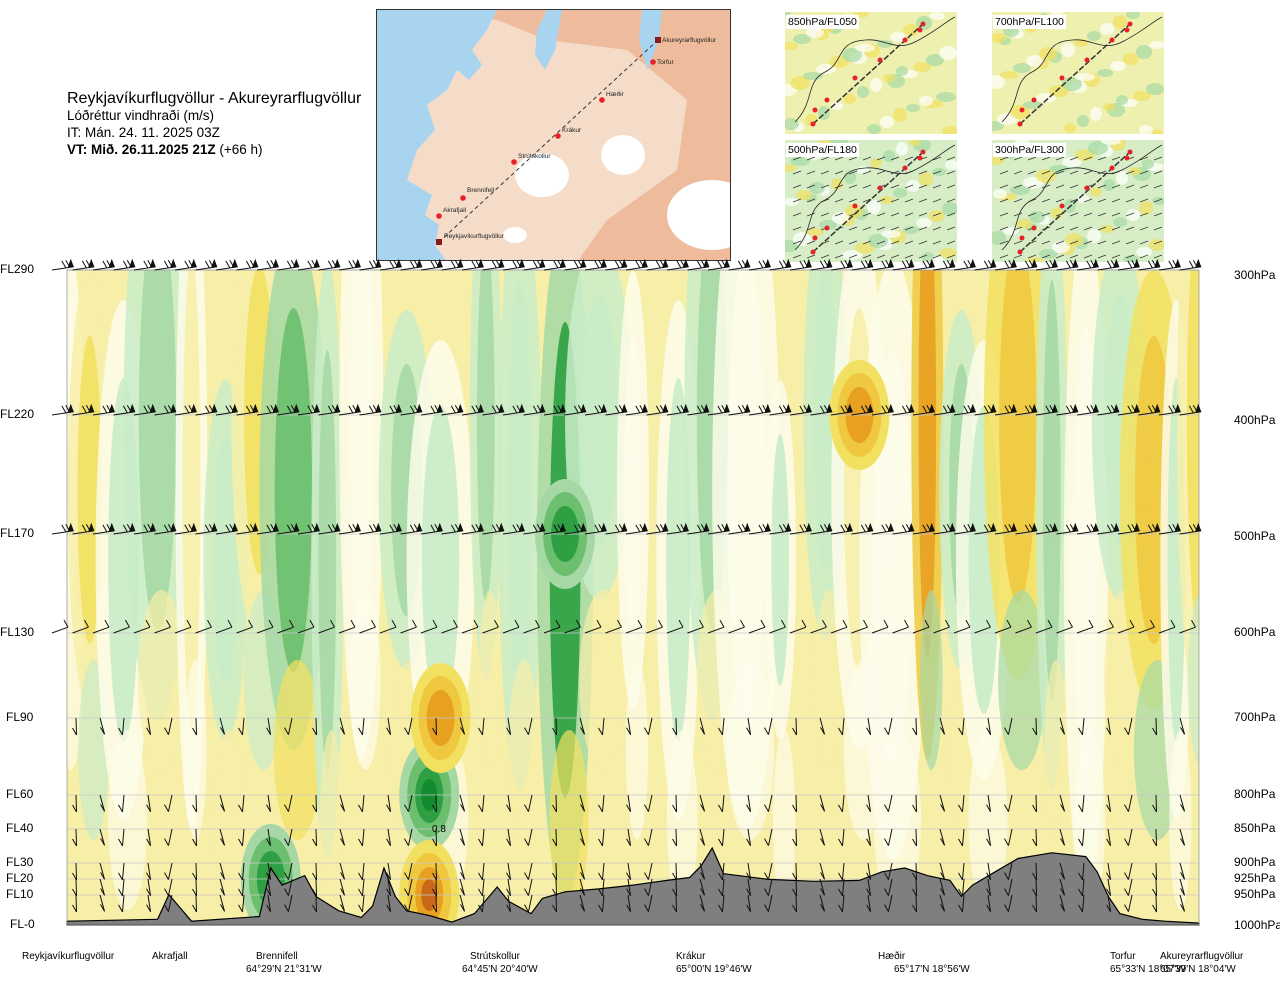 The image size is (1280, 981). Describe the element at coordinates (871, 73) in the screenshot. I see `level-thumbnail: 850hPa/FL050` at that location.